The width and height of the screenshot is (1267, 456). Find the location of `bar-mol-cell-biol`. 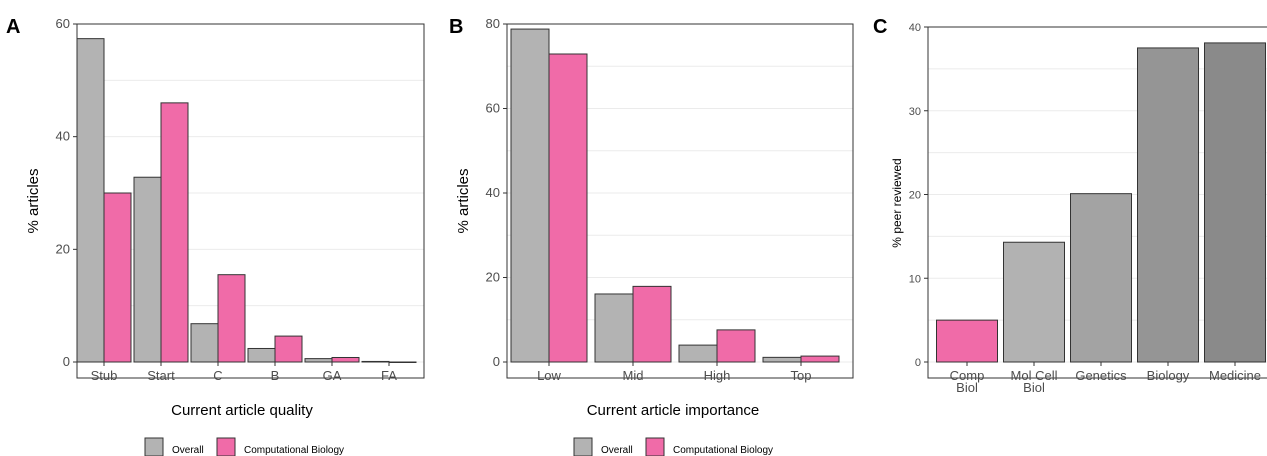

bar-mol-cell-biol is located at coordinates (1034, 302).